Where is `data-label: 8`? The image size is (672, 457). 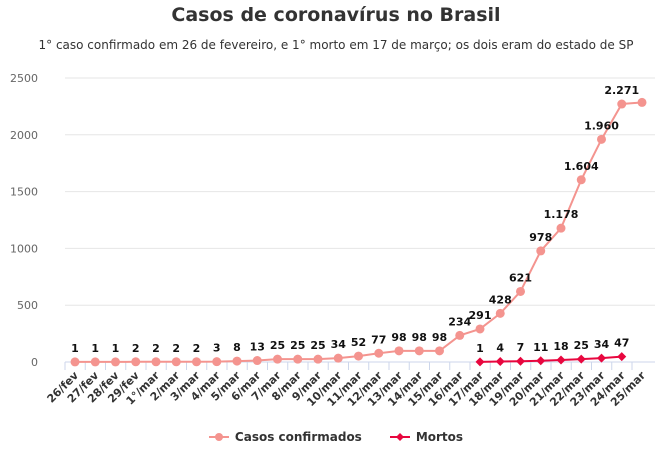 data-label: 8 is located at coordinates (237, 347).